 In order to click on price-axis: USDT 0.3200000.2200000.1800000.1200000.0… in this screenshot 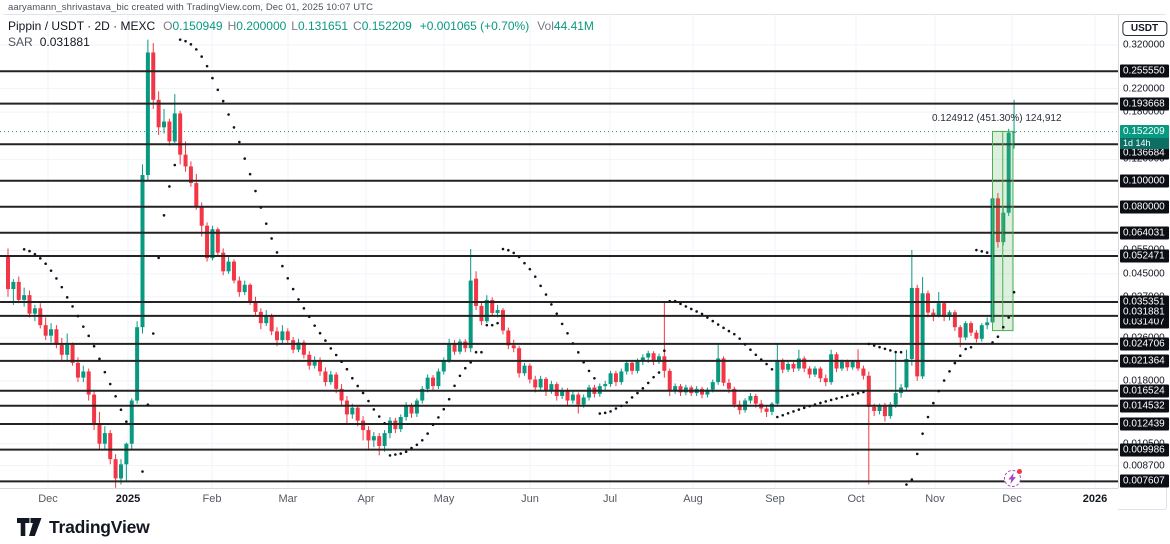, I will do `click(1144, 251)`.